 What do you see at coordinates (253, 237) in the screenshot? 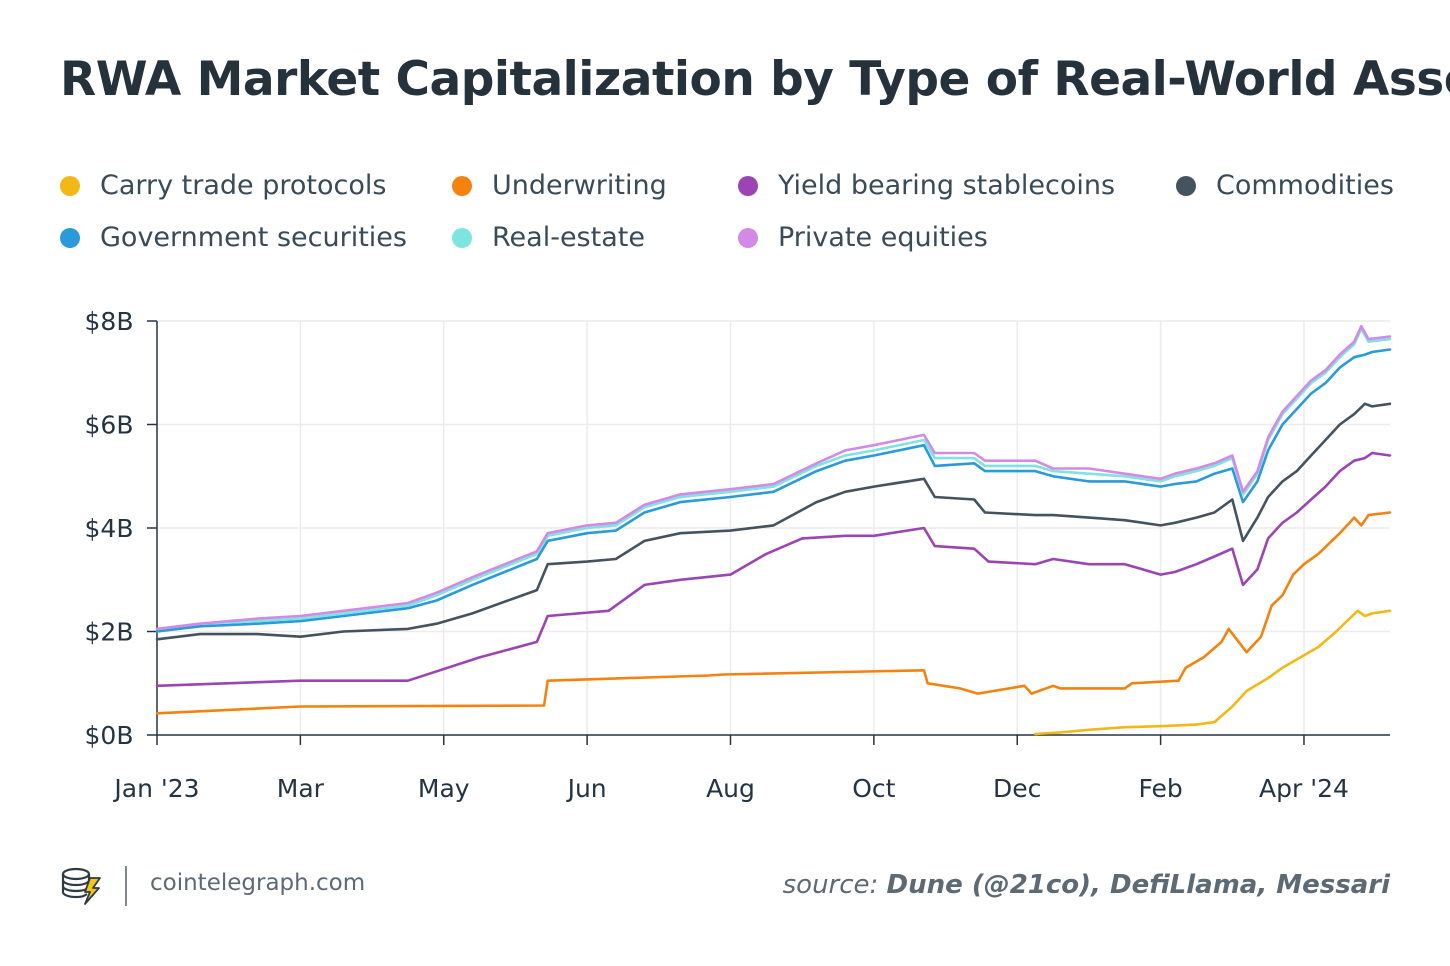
I see `legend-label: Government securities` at bounding box center [253, 237].